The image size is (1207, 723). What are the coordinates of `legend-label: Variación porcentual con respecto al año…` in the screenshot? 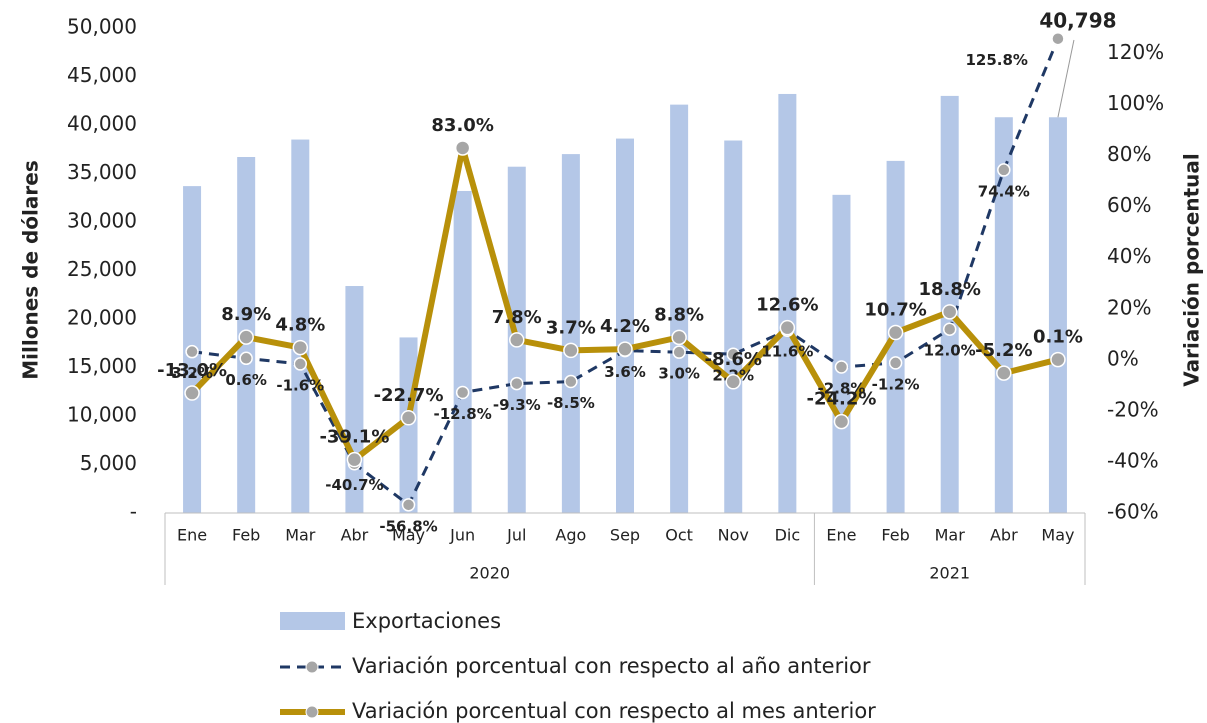 It's located at (611, 666).